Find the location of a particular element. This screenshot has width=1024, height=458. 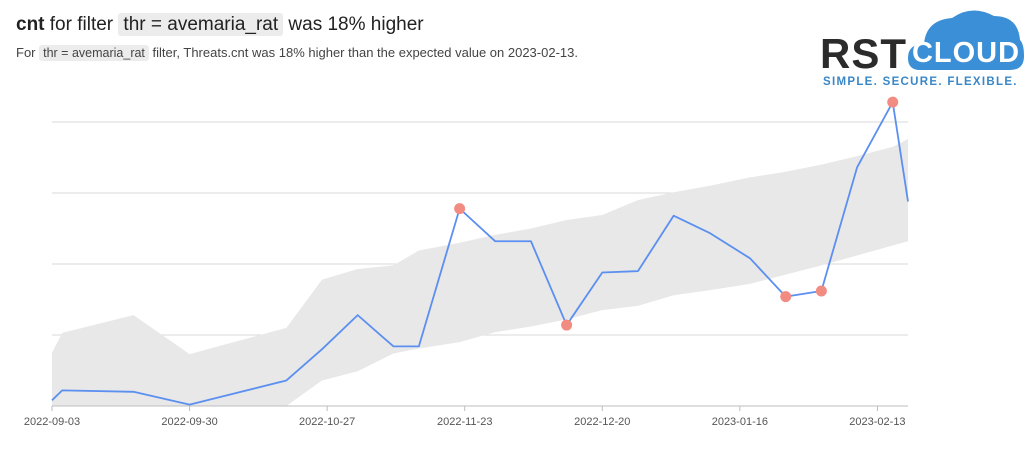

logo-word-cloud-layer: CLOUD is located at coordinates (966, 53).